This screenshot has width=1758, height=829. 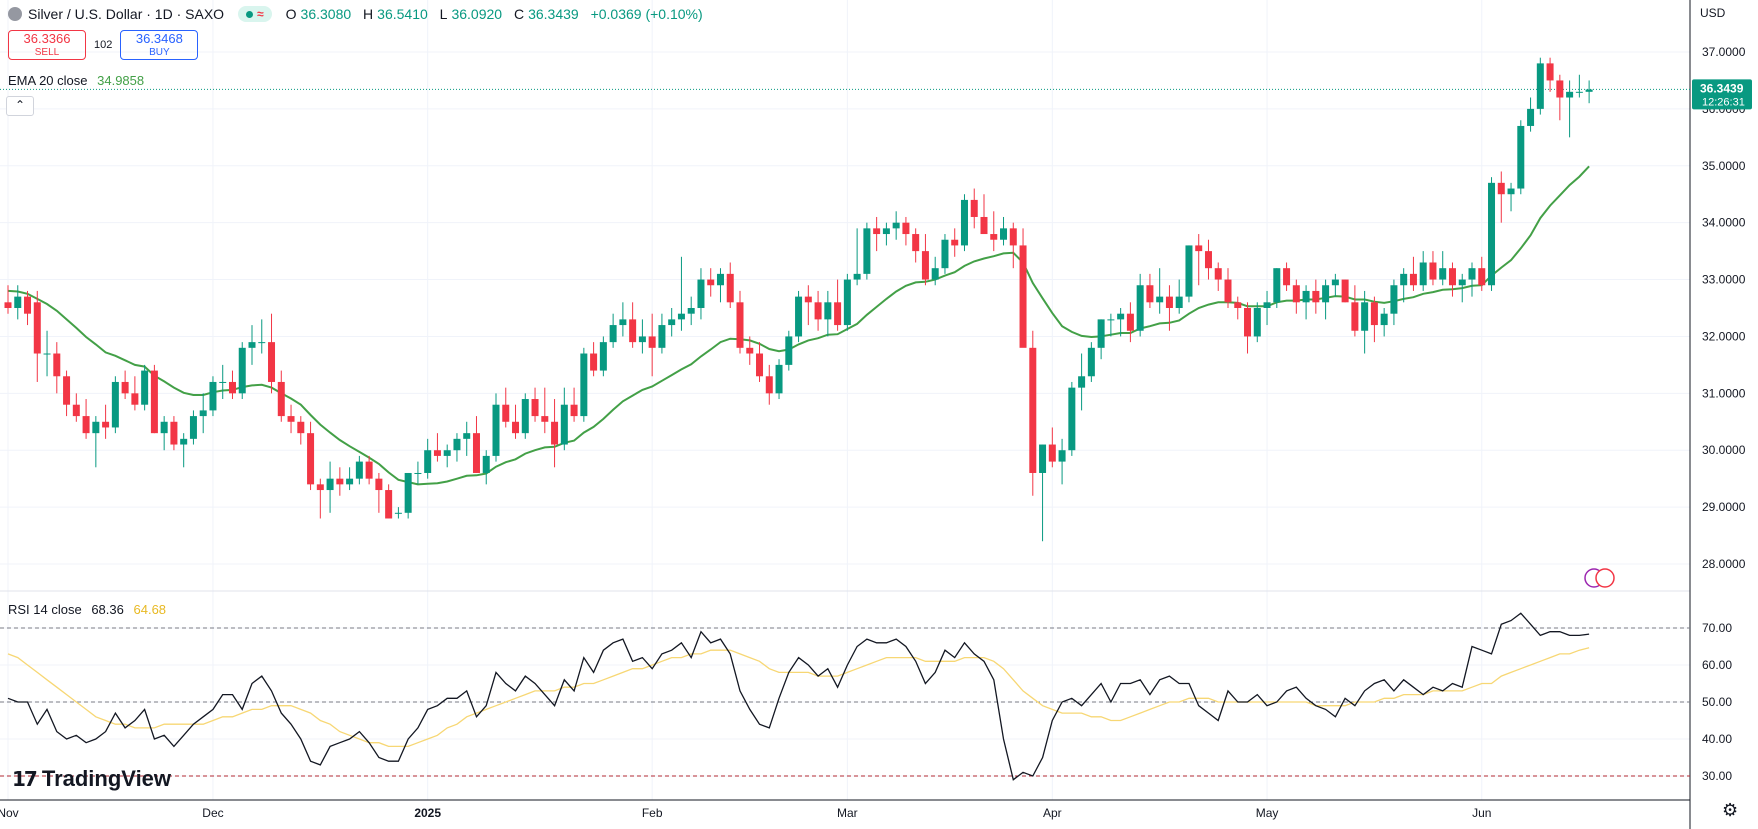 I want to click on us-flag-icon, so click(x=1605, y=578).